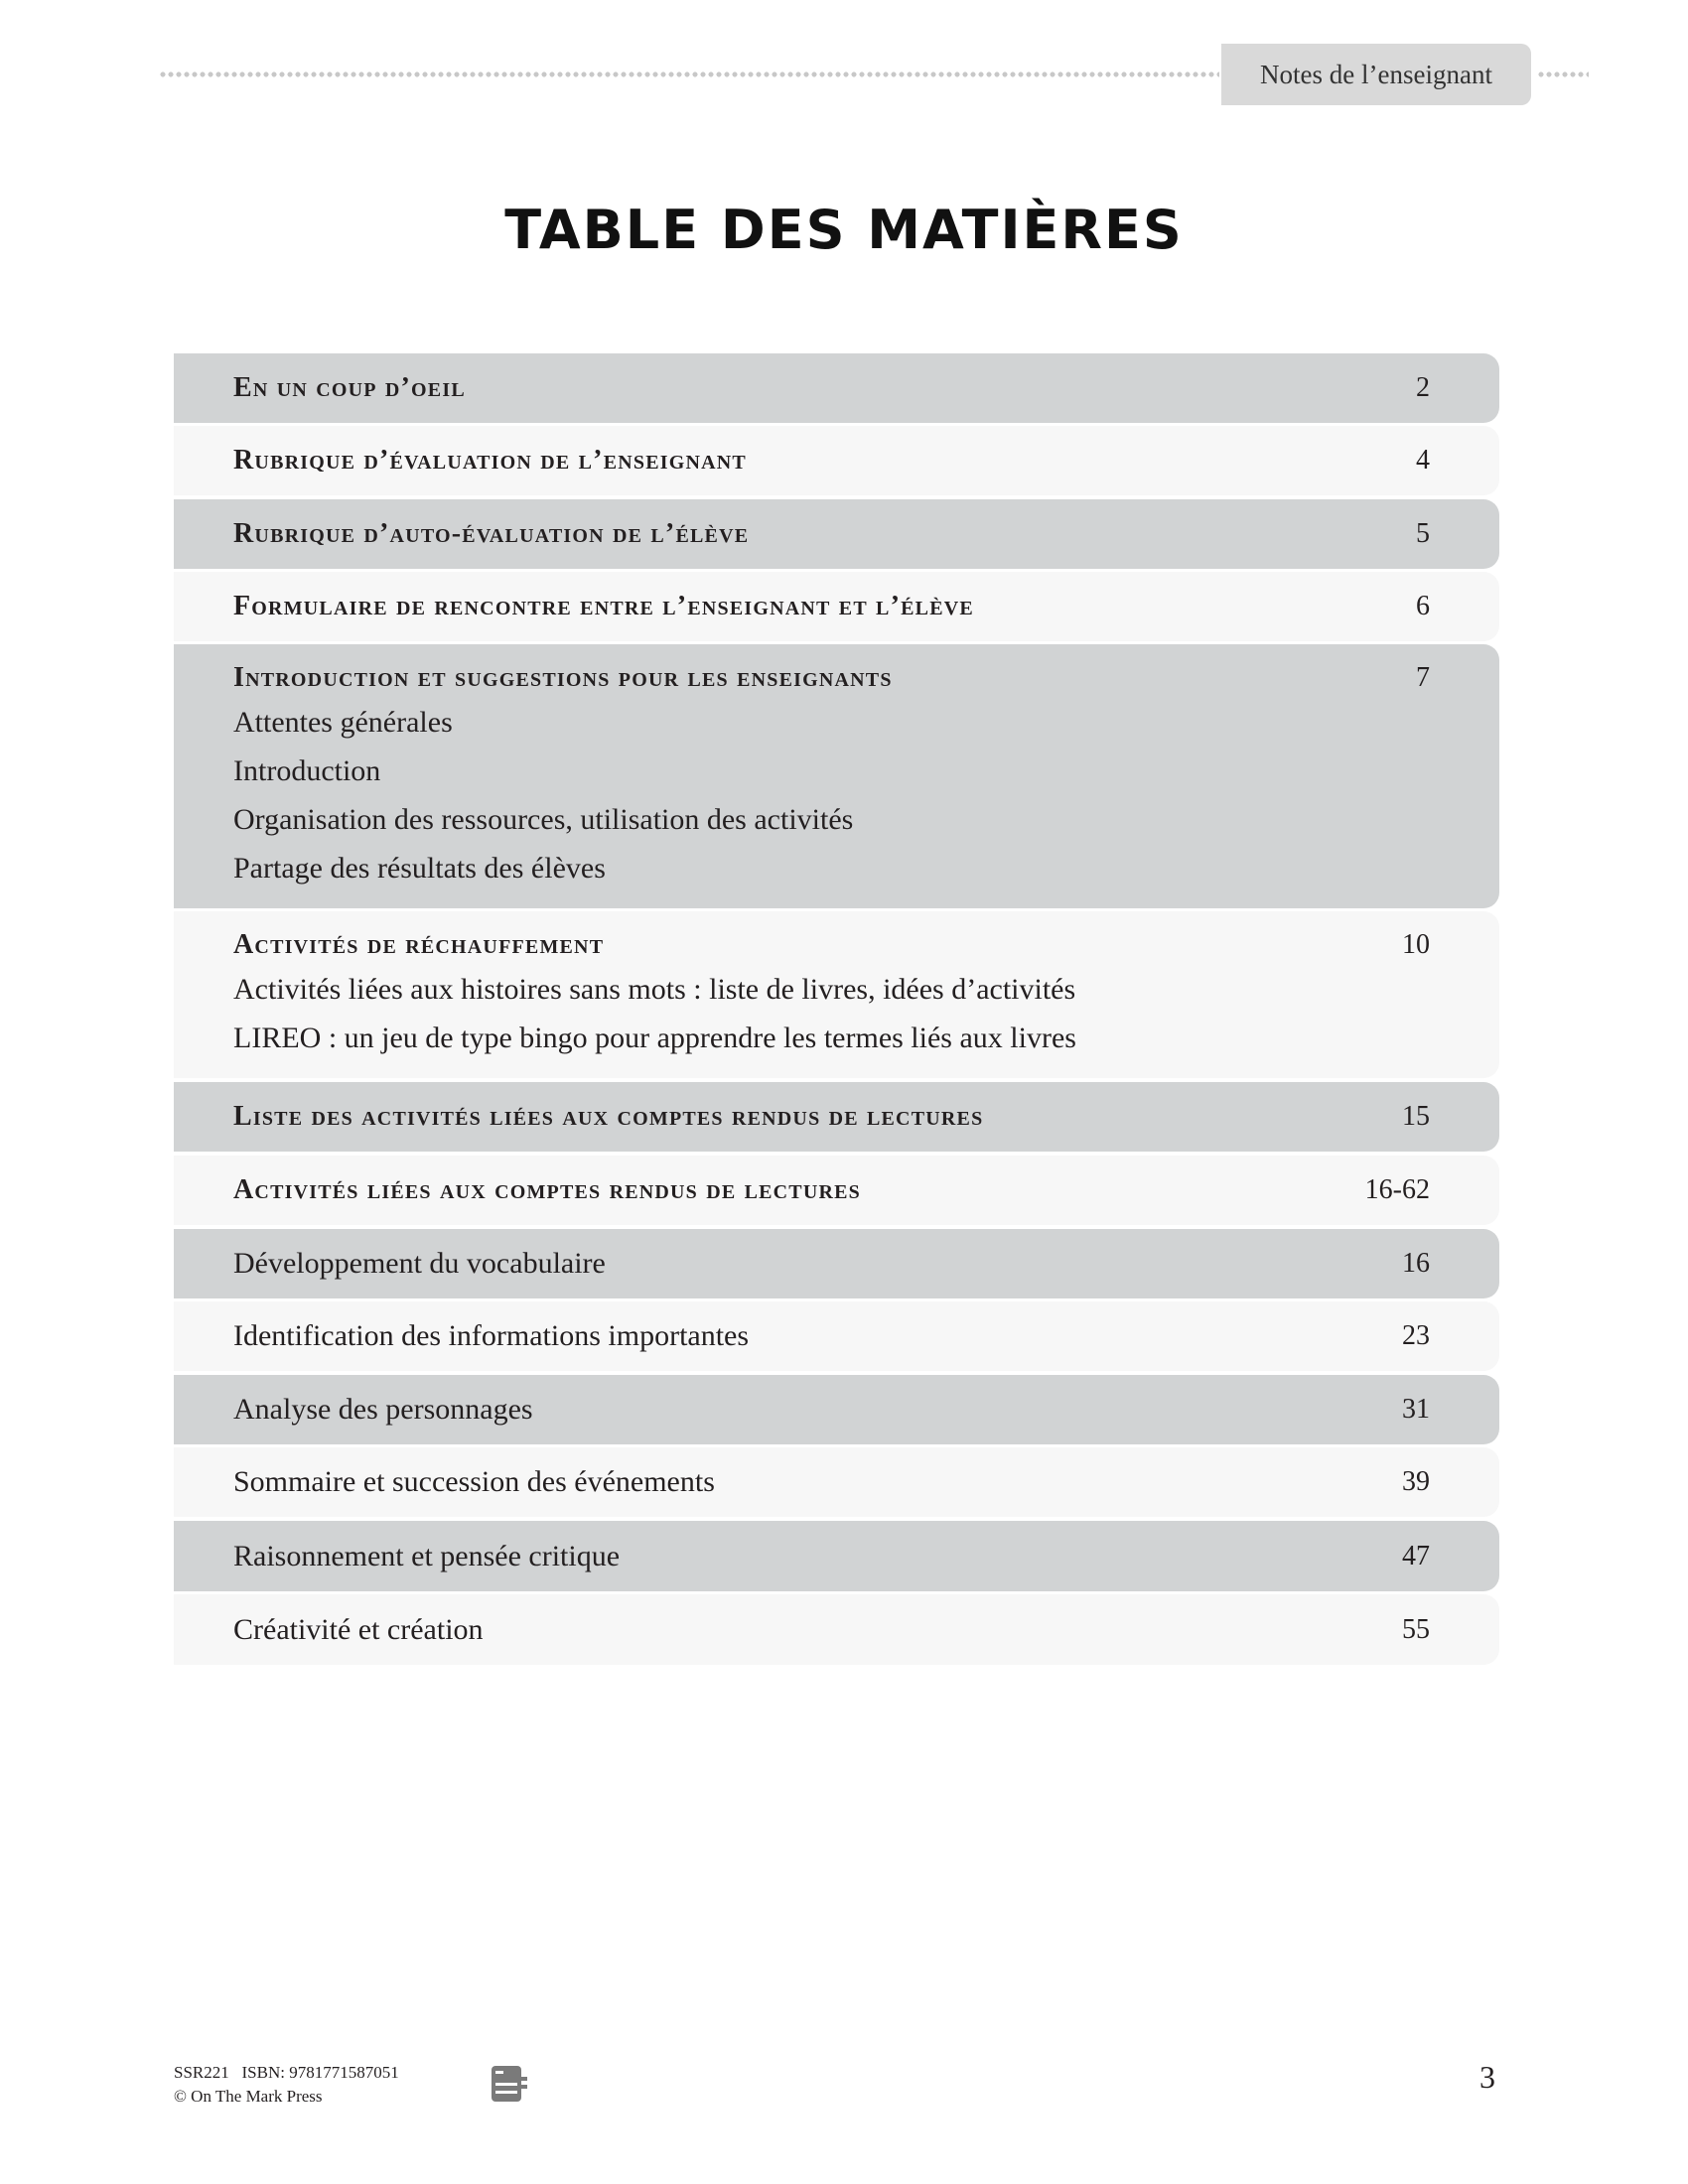 The width and height of the screenshot is (1688, 2184). I want to click on toc-entry: Créativité et création 55, so click(836, 1629).